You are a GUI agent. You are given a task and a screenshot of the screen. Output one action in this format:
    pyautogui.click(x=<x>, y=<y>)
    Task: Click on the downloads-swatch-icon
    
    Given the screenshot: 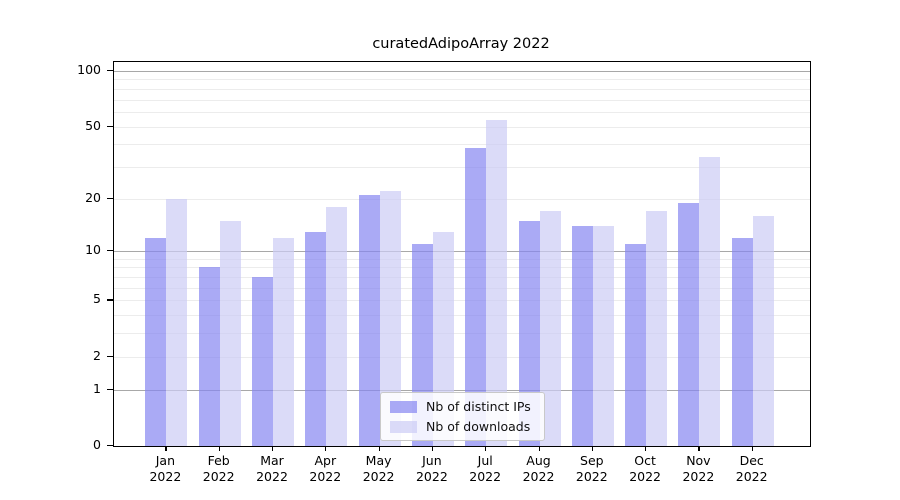 What is the action you would take?
    pyautogui.click(x=403, y=426)
    